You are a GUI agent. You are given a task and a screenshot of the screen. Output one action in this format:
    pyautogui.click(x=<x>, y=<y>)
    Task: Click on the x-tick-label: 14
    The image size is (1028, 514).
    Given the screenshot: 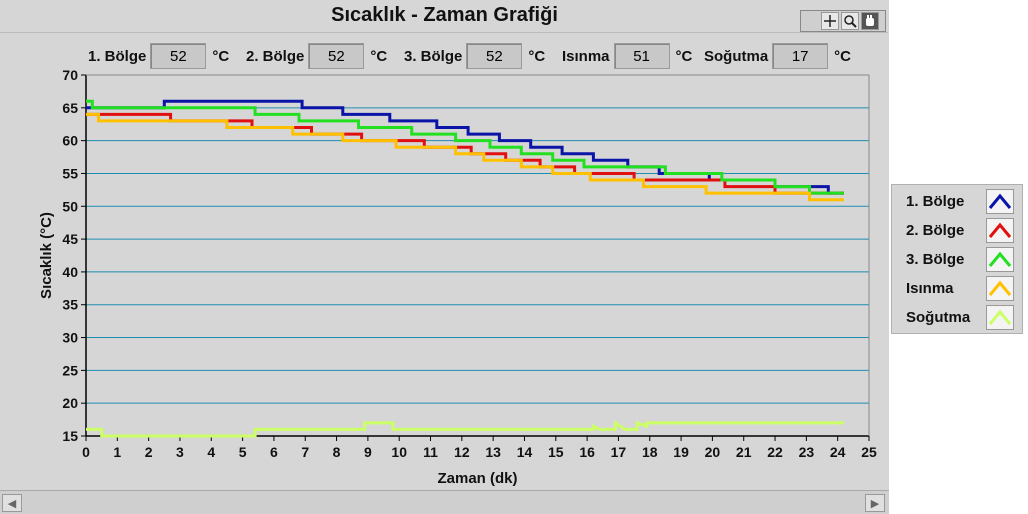 What is the action you would take?
    pyautogui.click(x=525, y=452)
    